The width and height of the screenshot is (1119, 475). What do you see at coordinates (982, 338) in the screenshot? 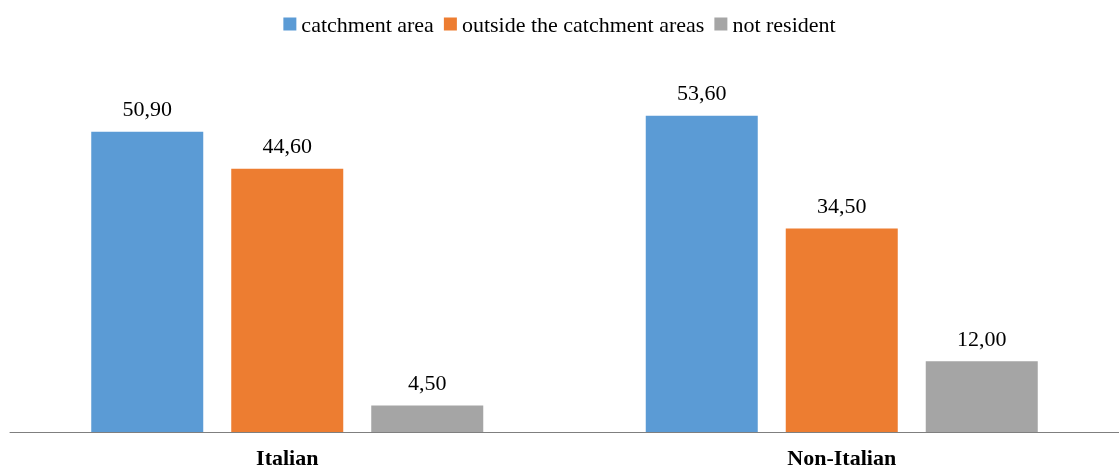
I see `data-label: 12,00` at bounding box center [982, 338].